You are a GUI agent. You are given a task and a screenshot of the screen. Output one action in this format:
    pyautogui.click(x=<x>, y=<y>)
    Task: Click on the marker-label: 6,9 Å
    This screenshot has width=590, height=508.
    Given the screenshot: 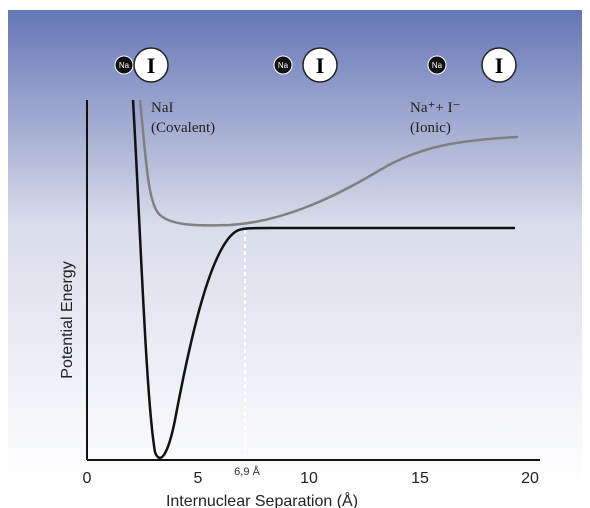 What is the action you would take?
    pyautogui.click(x=247, y=471)
    